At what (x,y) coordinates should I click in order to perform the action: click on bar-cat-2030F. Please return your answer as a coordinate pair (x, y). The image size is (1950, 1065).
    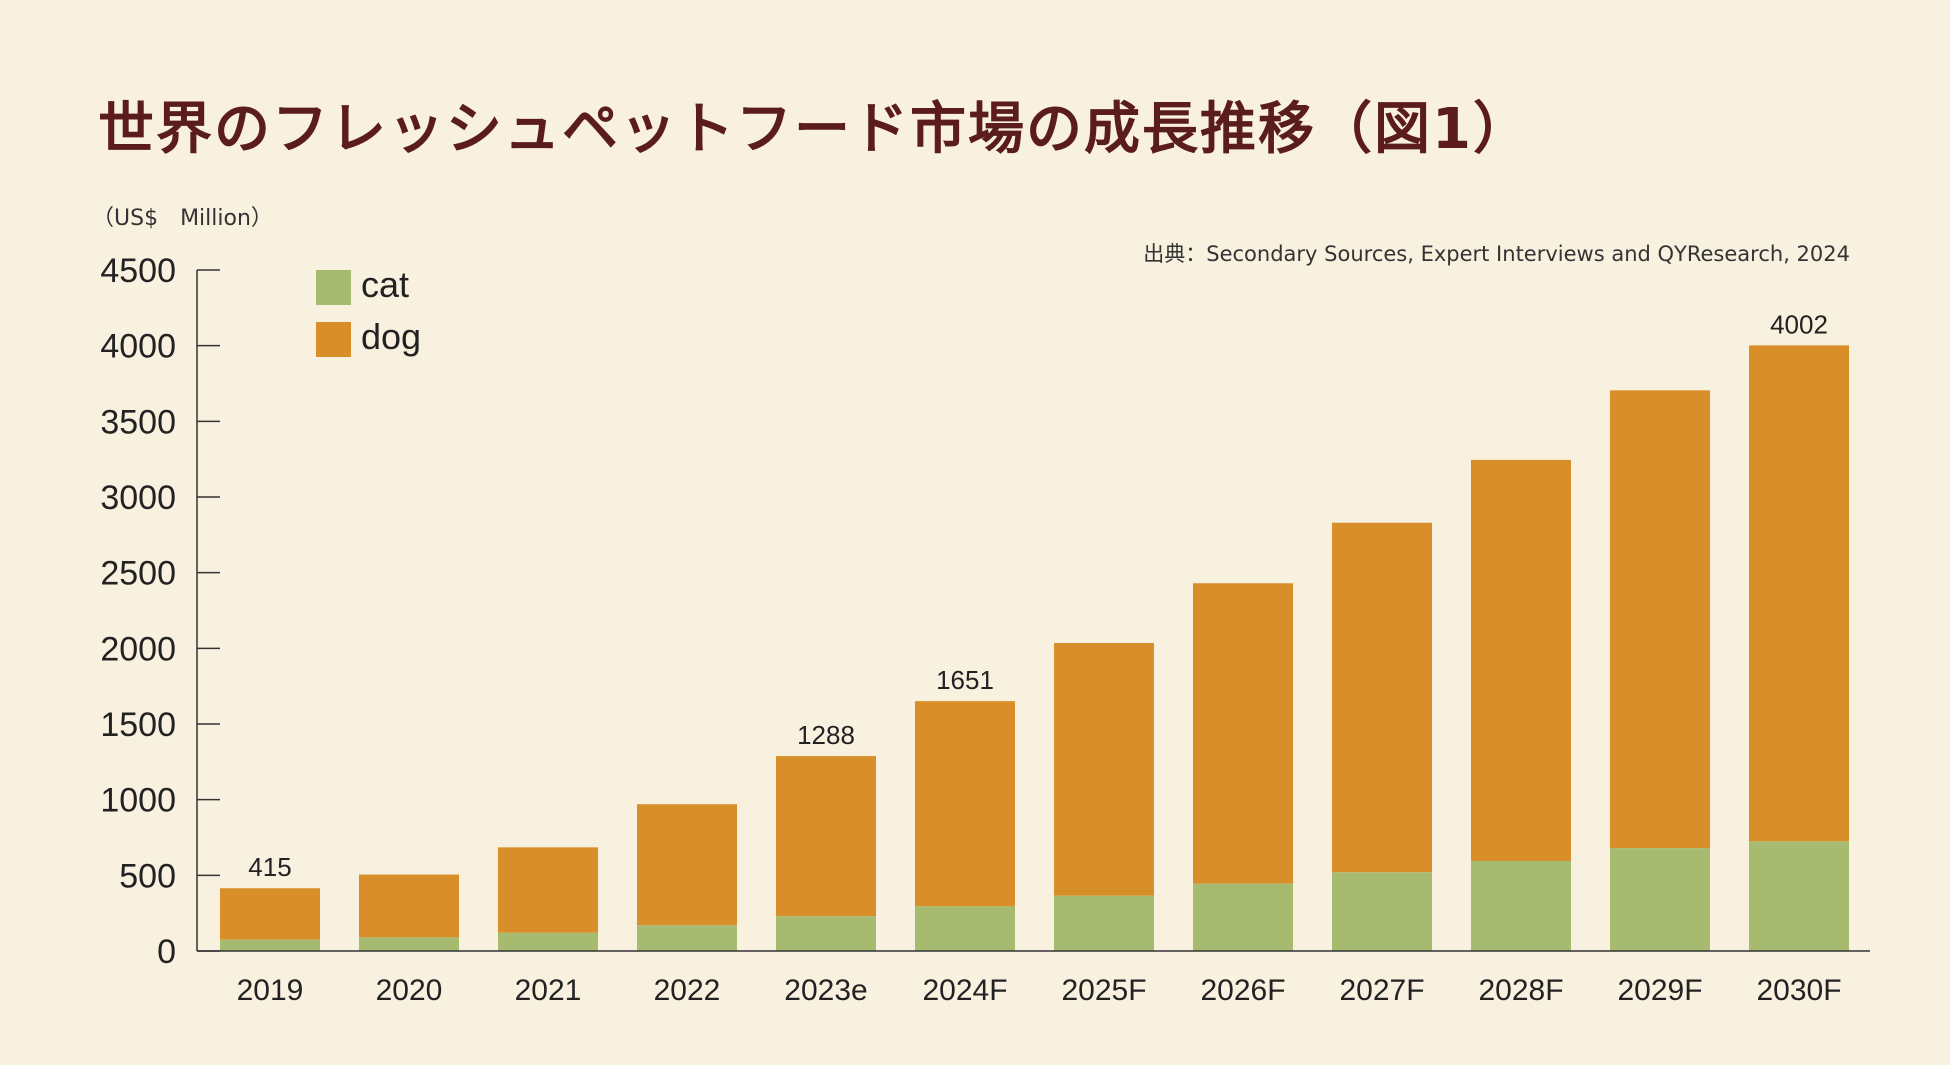
    Looking at the image, I should click on (1799, 896).